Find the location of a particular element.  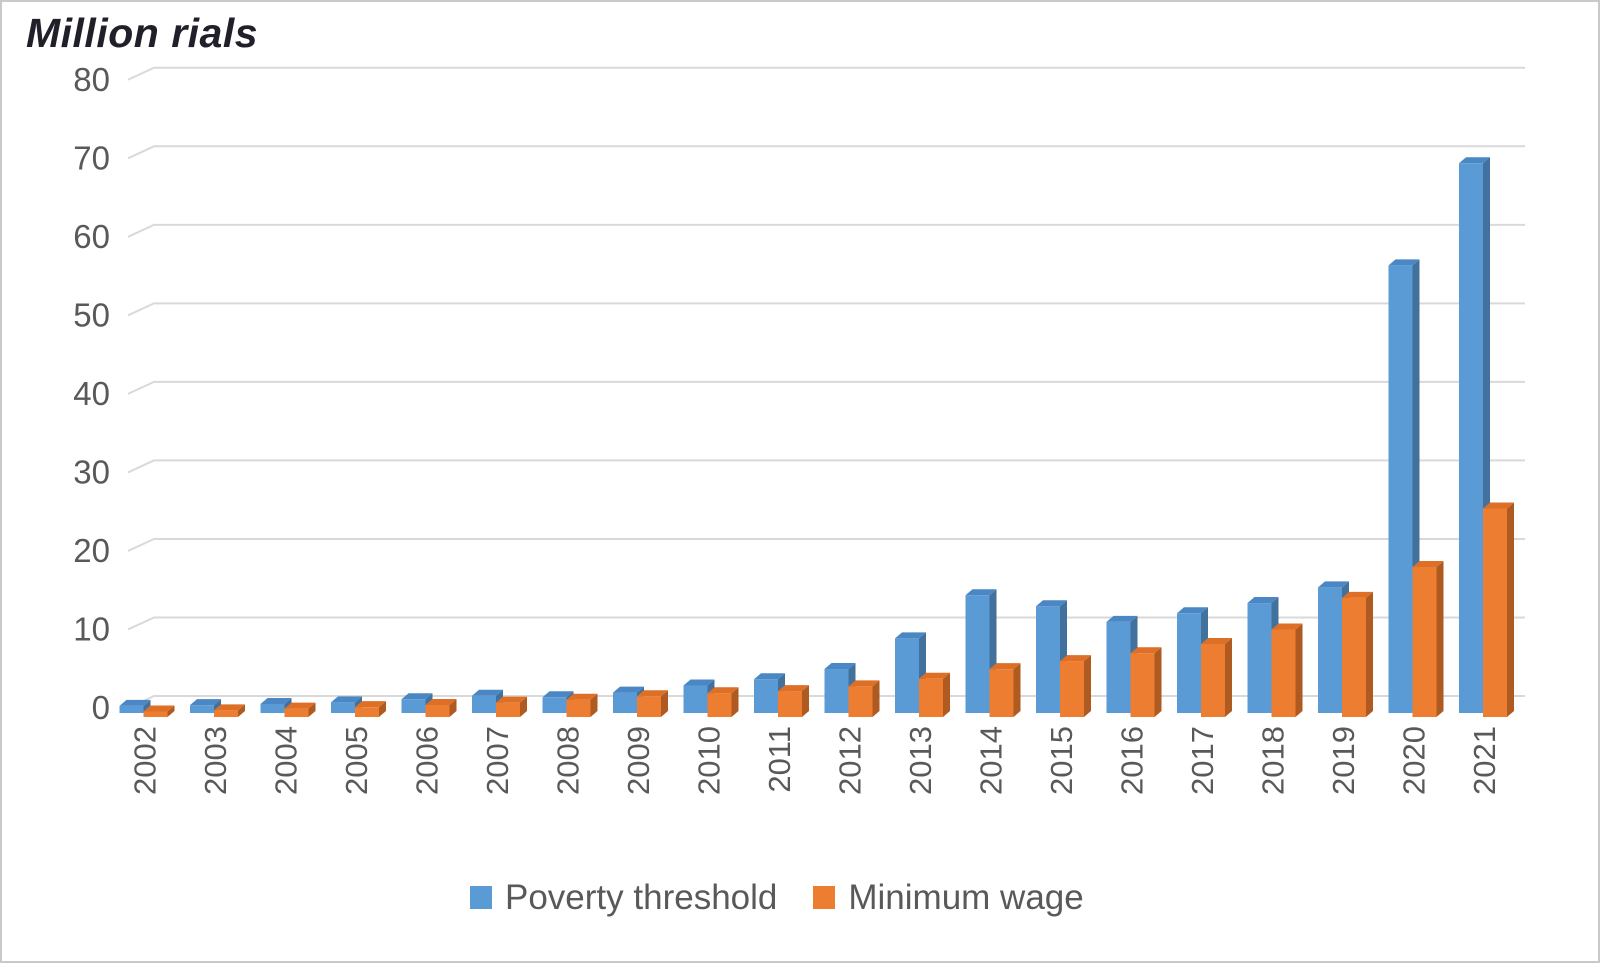

bar-2014-minimum-wage-side is located at coordinates (1017, 690).